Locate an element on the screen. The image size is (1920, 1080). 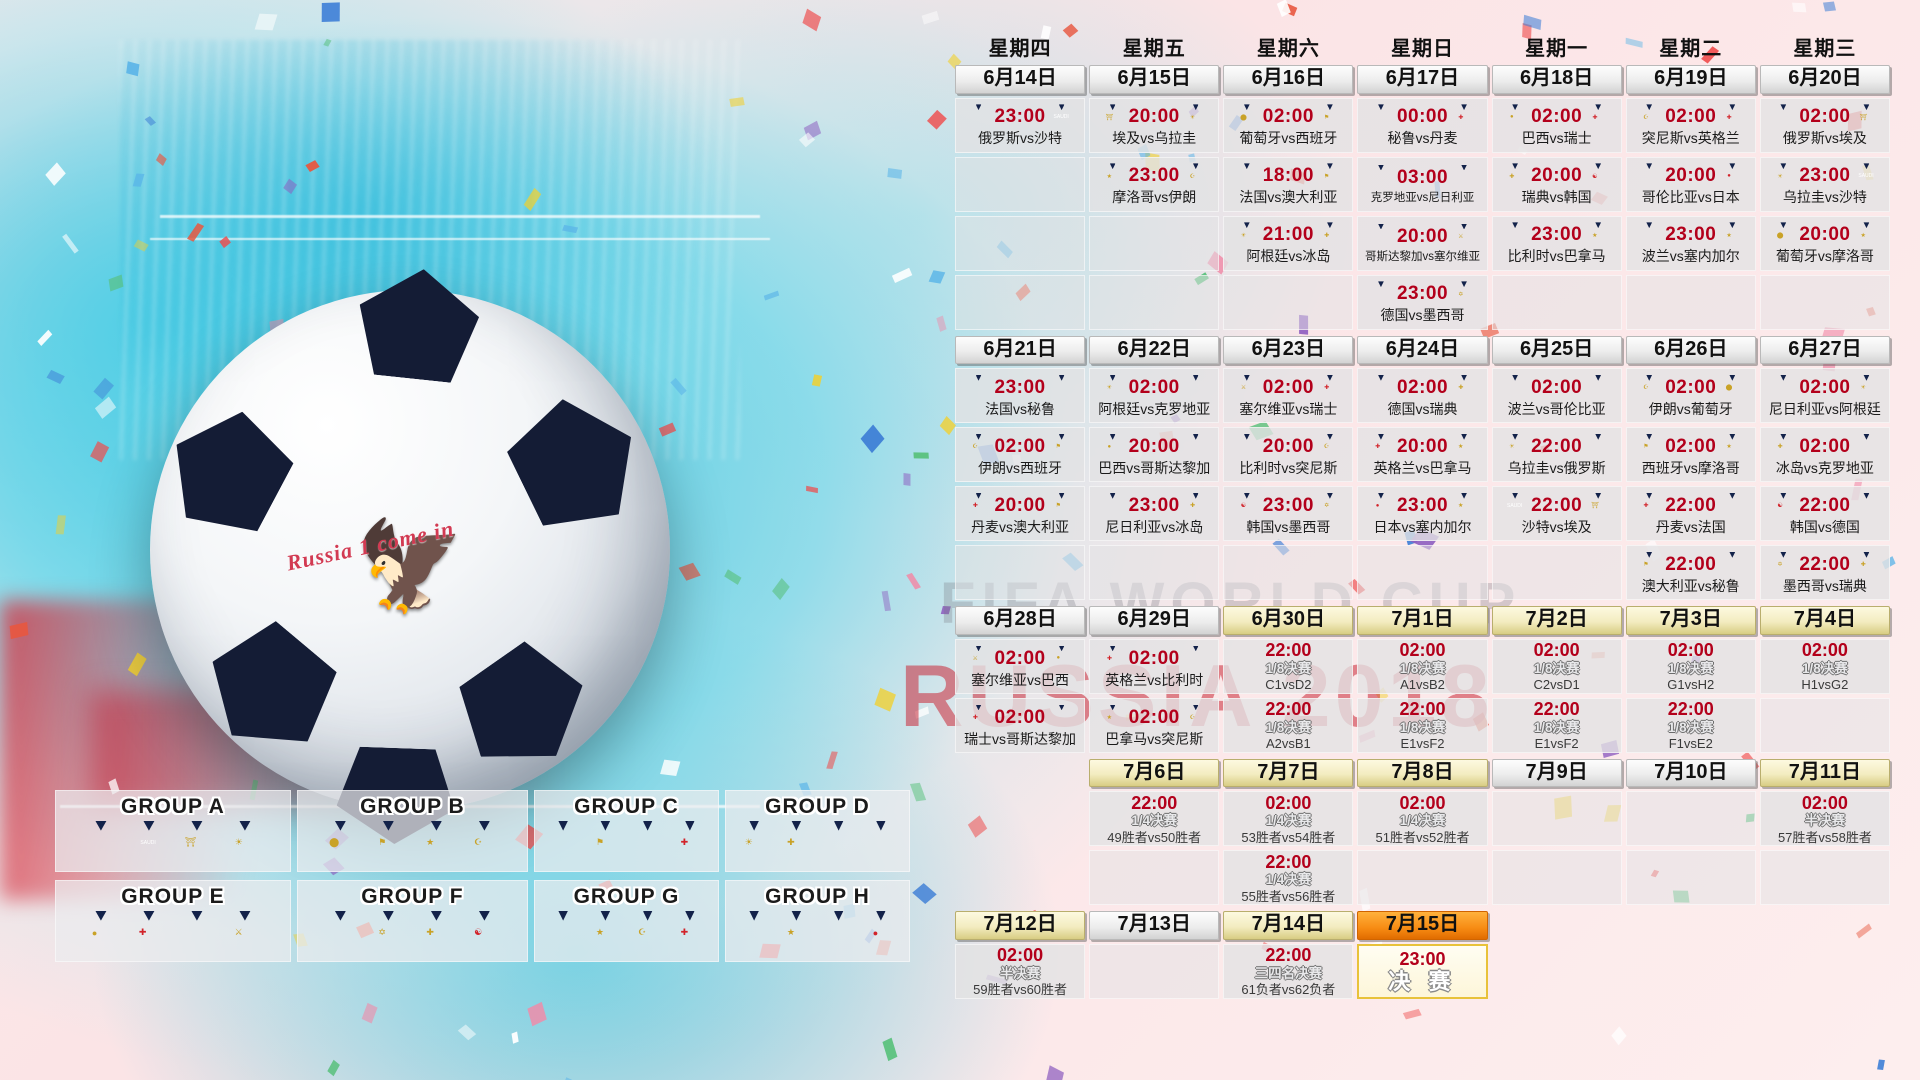
match-cell: ✚ 20:00 ☯ 瑞典vs韩国 is located at coordinates (1556, 184).